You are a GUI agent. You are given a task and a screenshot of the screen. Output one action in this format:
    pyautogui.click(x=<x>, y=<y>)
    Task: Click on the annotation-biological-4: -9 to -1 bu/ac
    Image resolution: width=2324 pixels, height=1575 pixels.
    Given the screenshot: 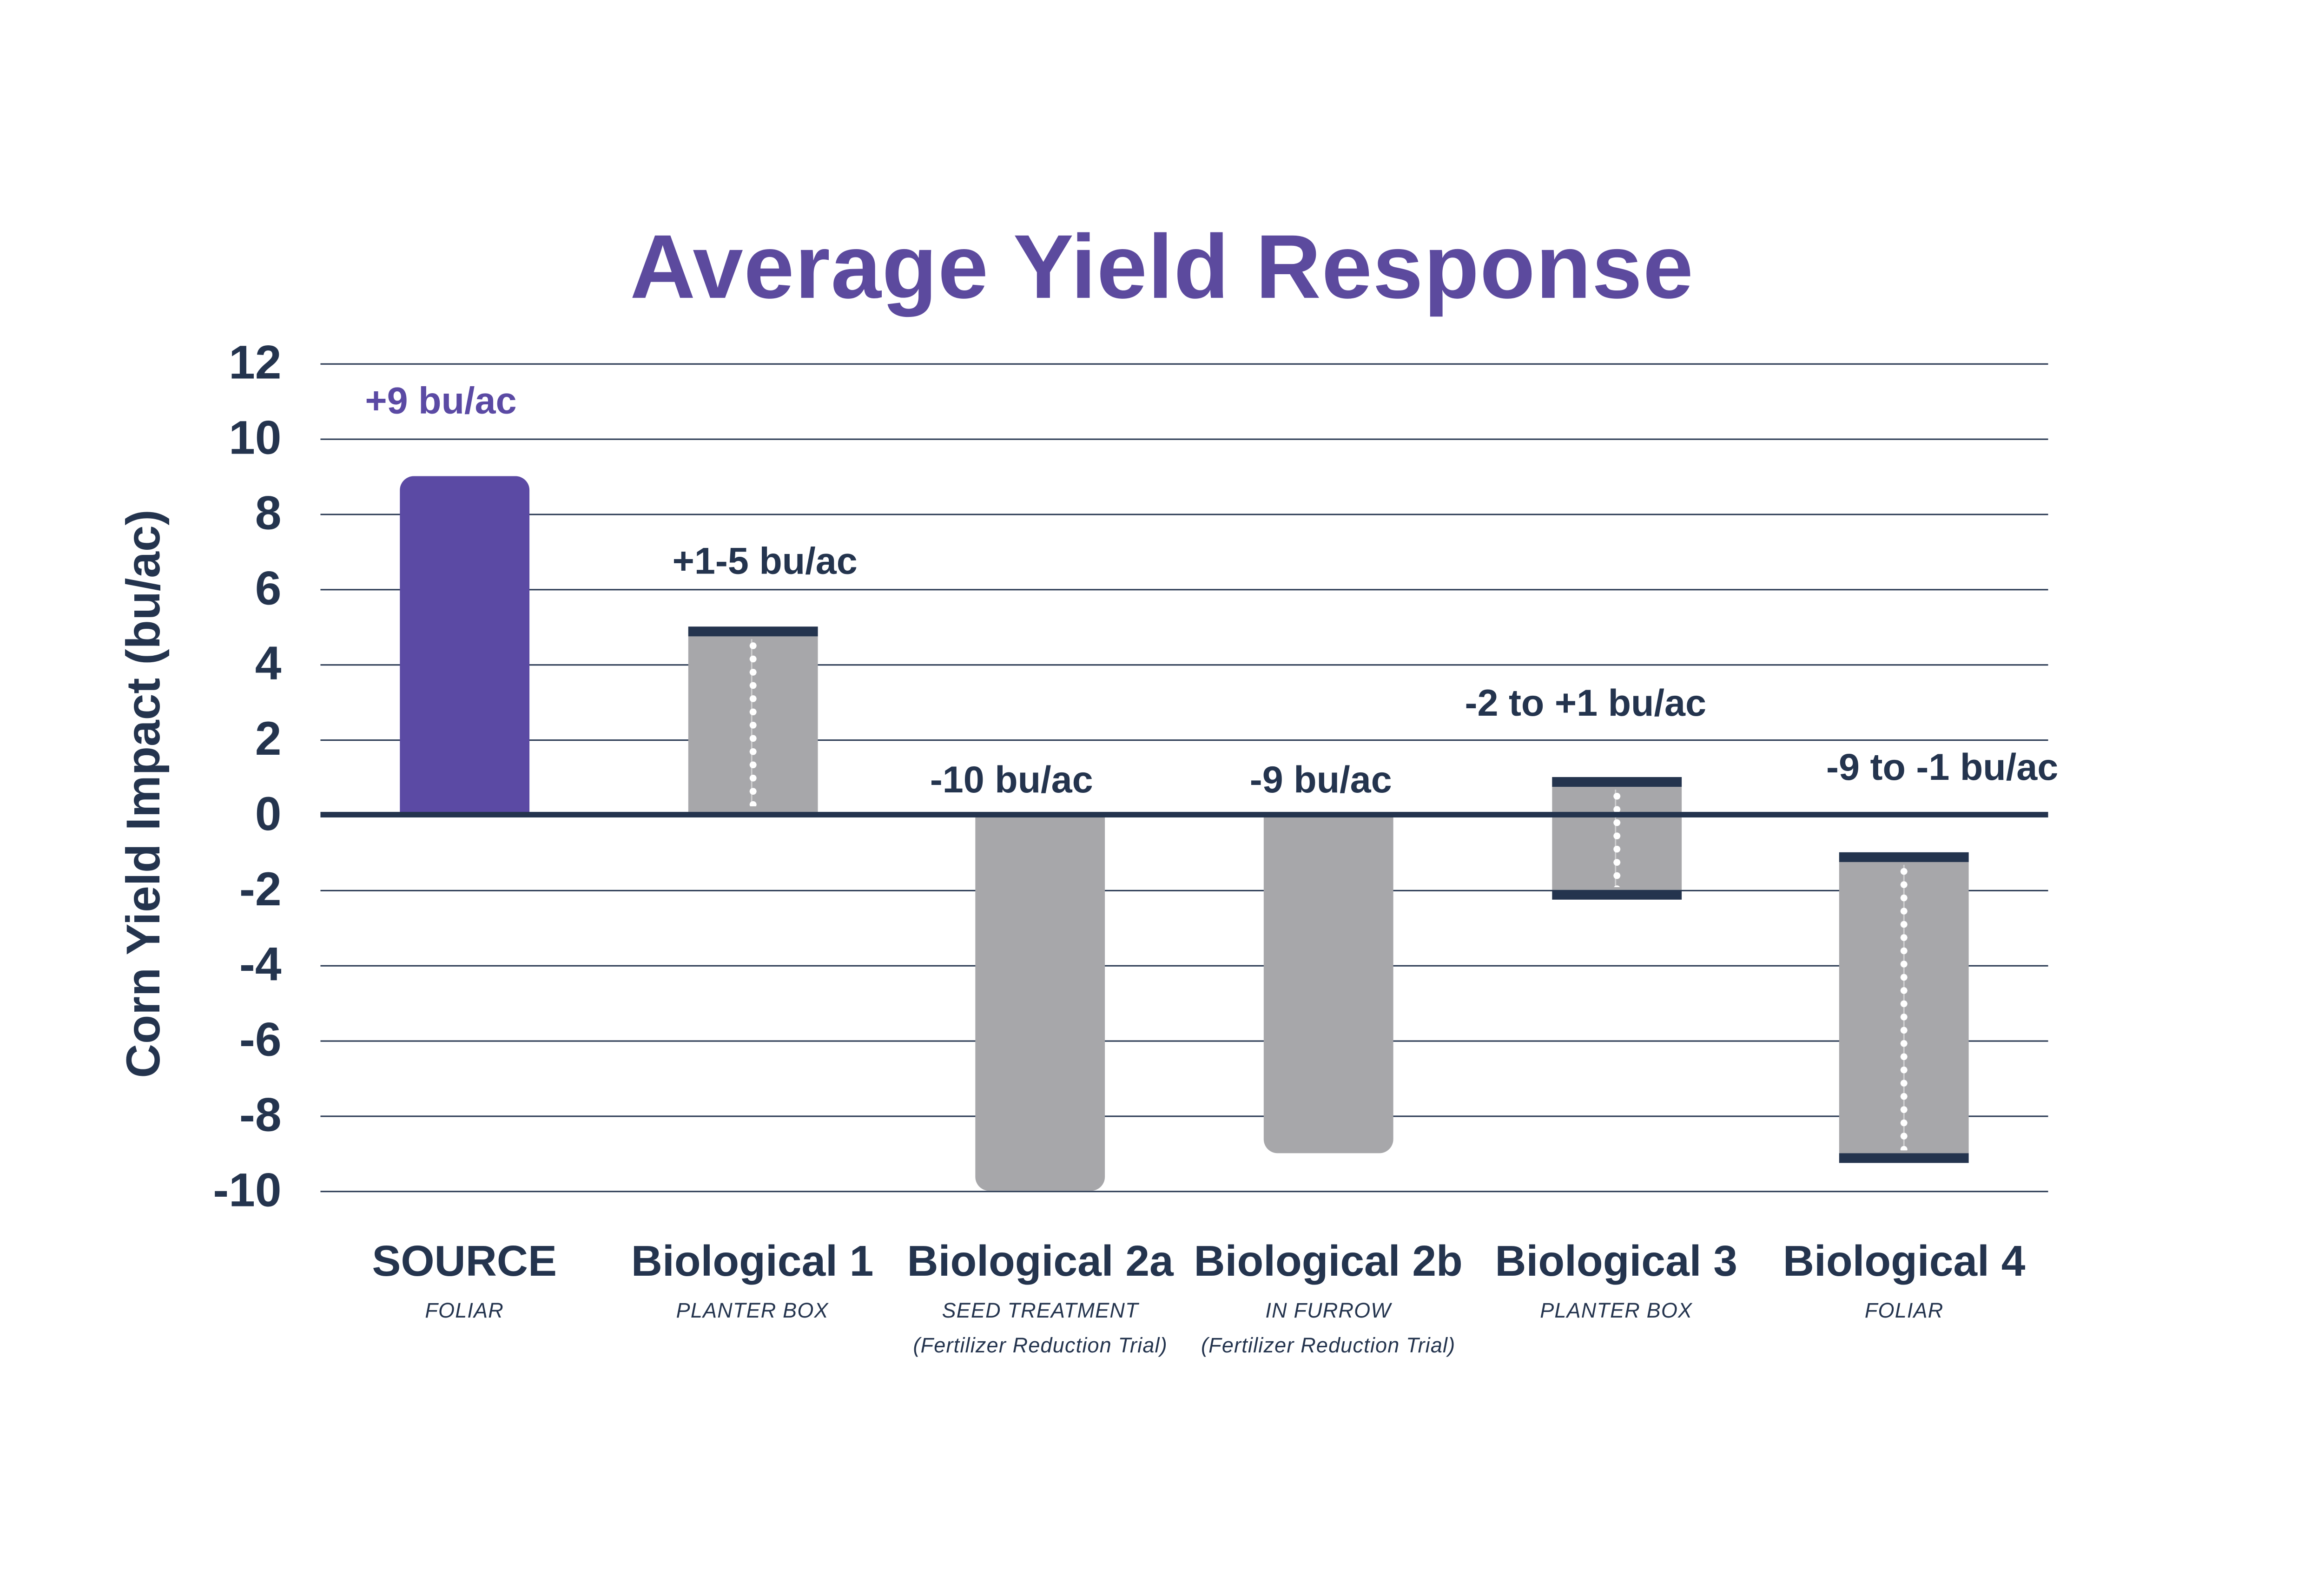 What is the action you would take?
    pyautogui.click(x=1942, y=767)
    